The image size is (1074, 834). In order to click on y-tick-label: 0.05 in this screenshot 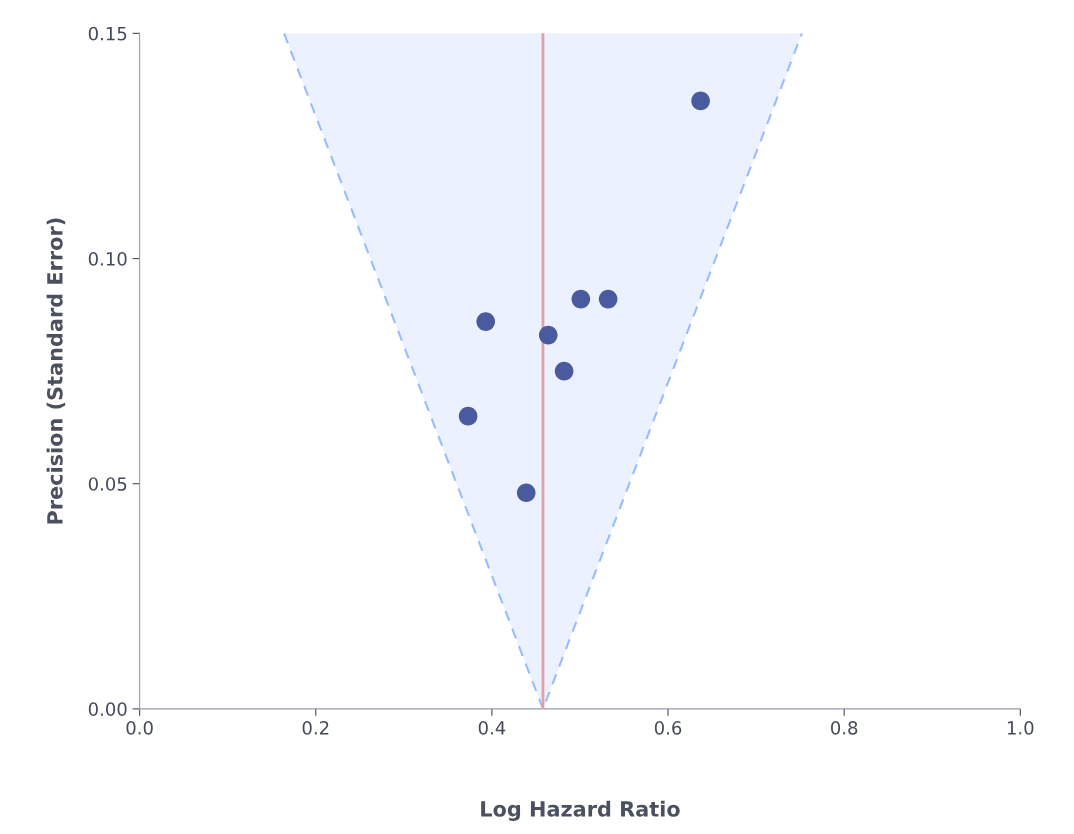, I will do `click(107, 484)`.